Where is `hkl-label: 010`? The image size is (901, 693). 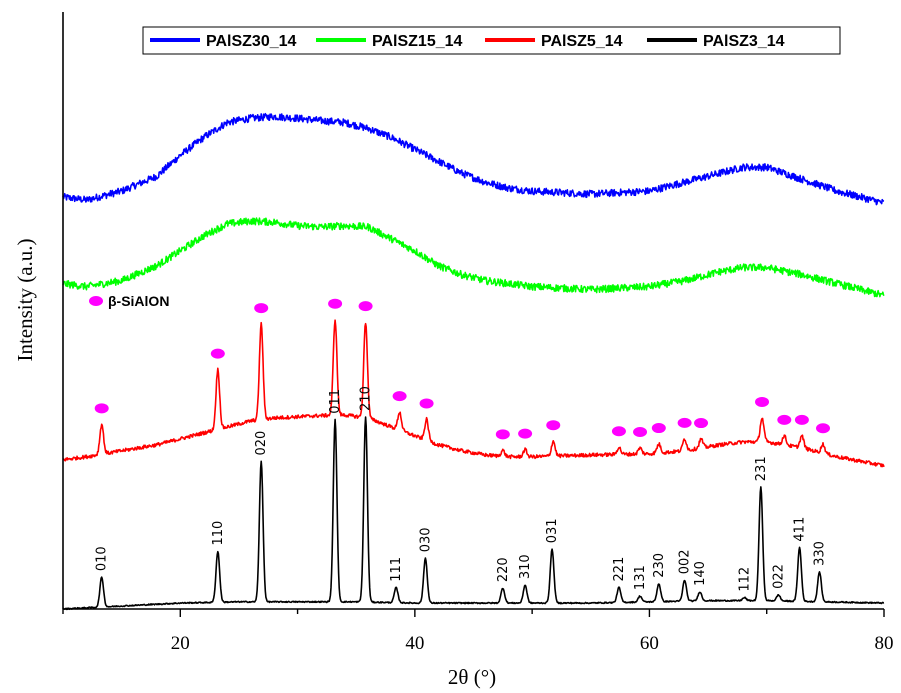 hkl-label: 010 is located at coordinates (102, 558).